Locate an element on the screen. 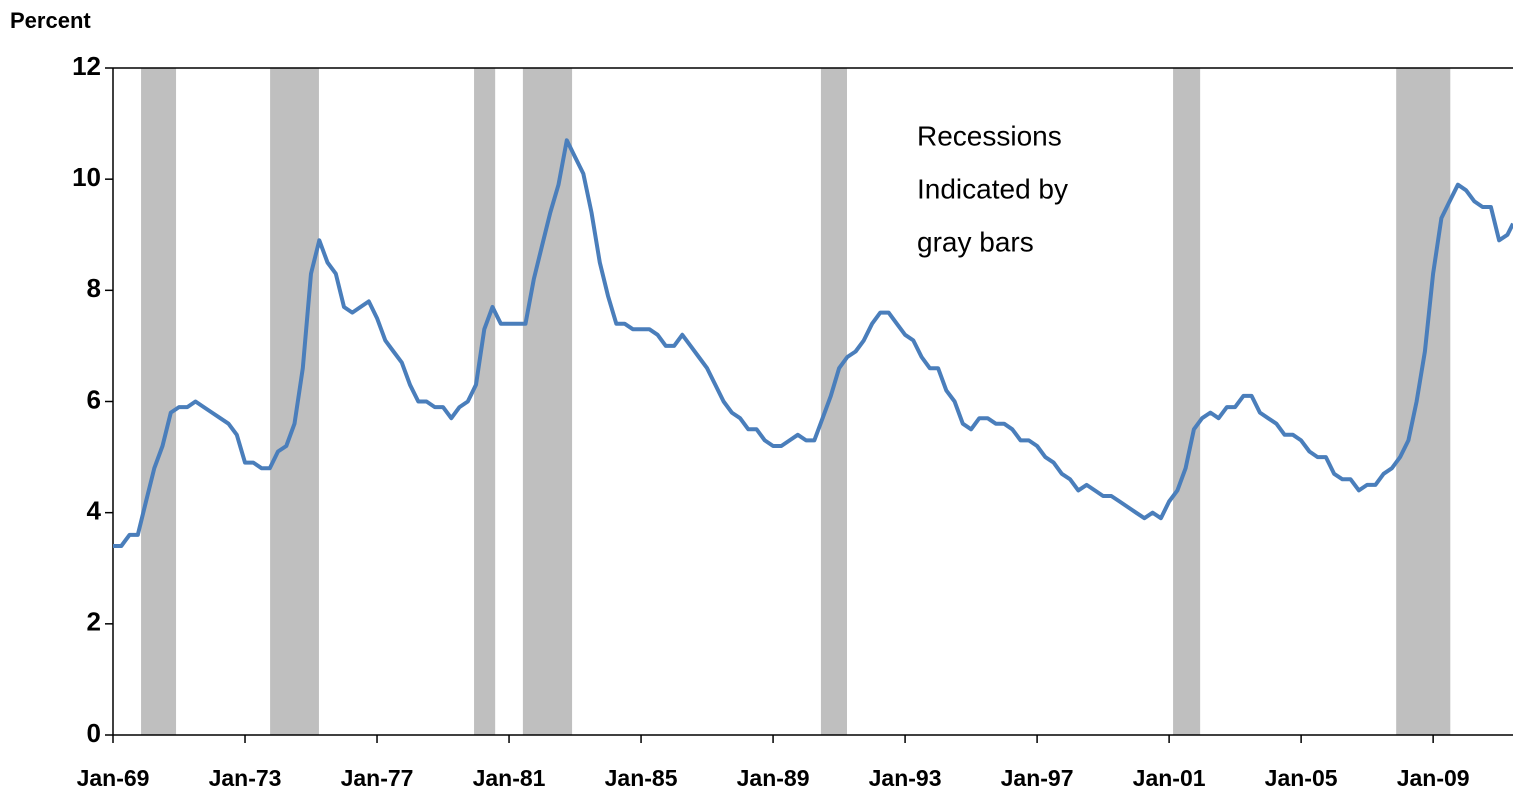 The image size is (1513, 799). y-axis-label: Percent is located at coordinates (50, 20).